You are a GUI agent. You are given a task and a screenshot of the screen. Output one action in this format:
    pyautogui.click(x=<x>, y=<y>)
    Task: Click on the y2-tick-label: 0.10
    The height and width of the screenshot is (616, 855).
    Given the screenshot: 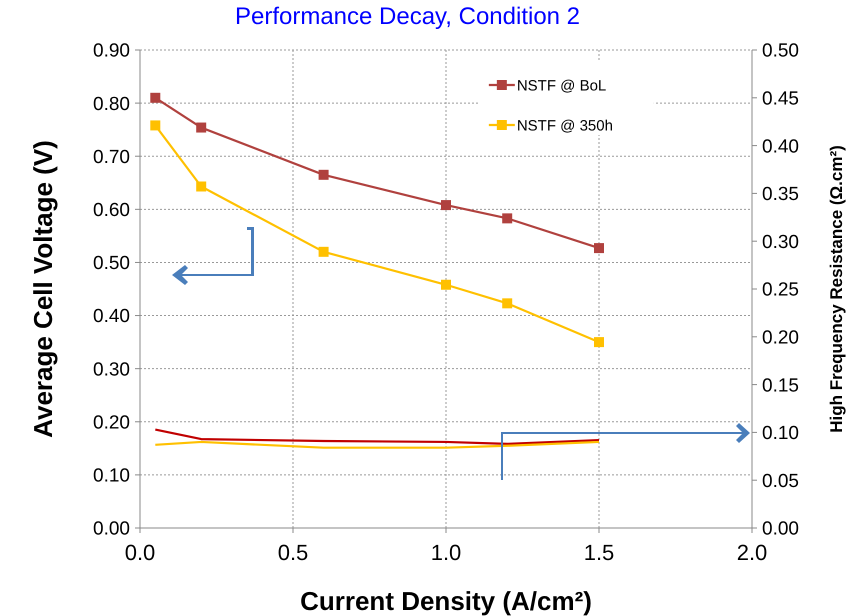 What is the action you would take?
    pyautogui.click(x=780, y=433)
    